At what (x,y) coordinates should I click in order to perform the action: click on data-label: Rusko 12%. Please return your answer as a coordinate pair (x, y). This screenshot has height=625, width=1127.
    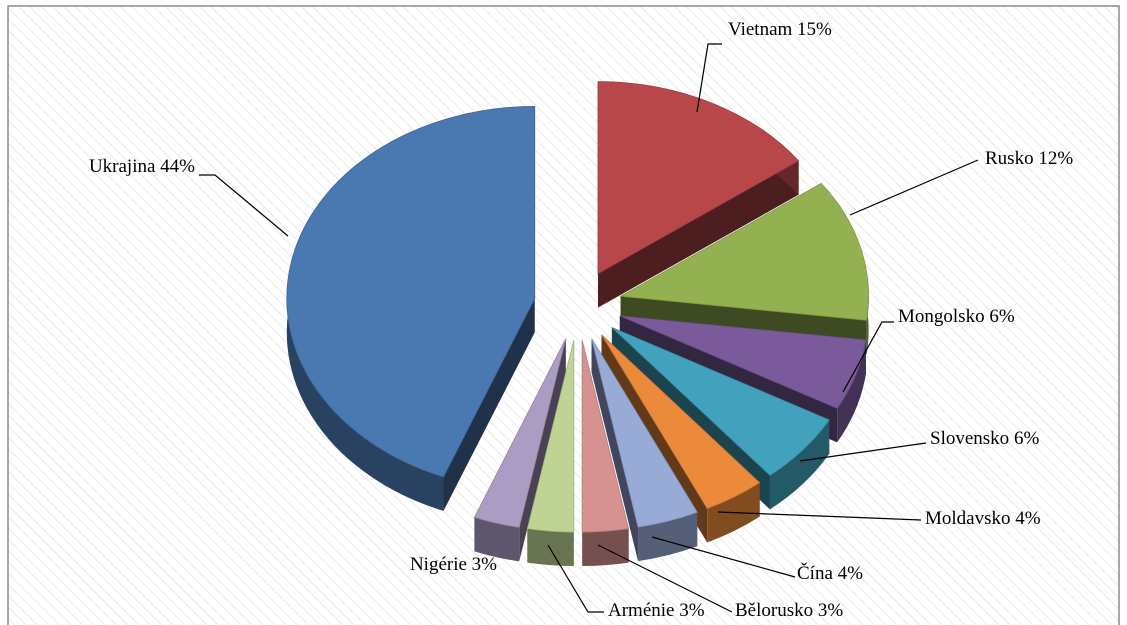
    Looking at the image, I should click on (1029, 158).